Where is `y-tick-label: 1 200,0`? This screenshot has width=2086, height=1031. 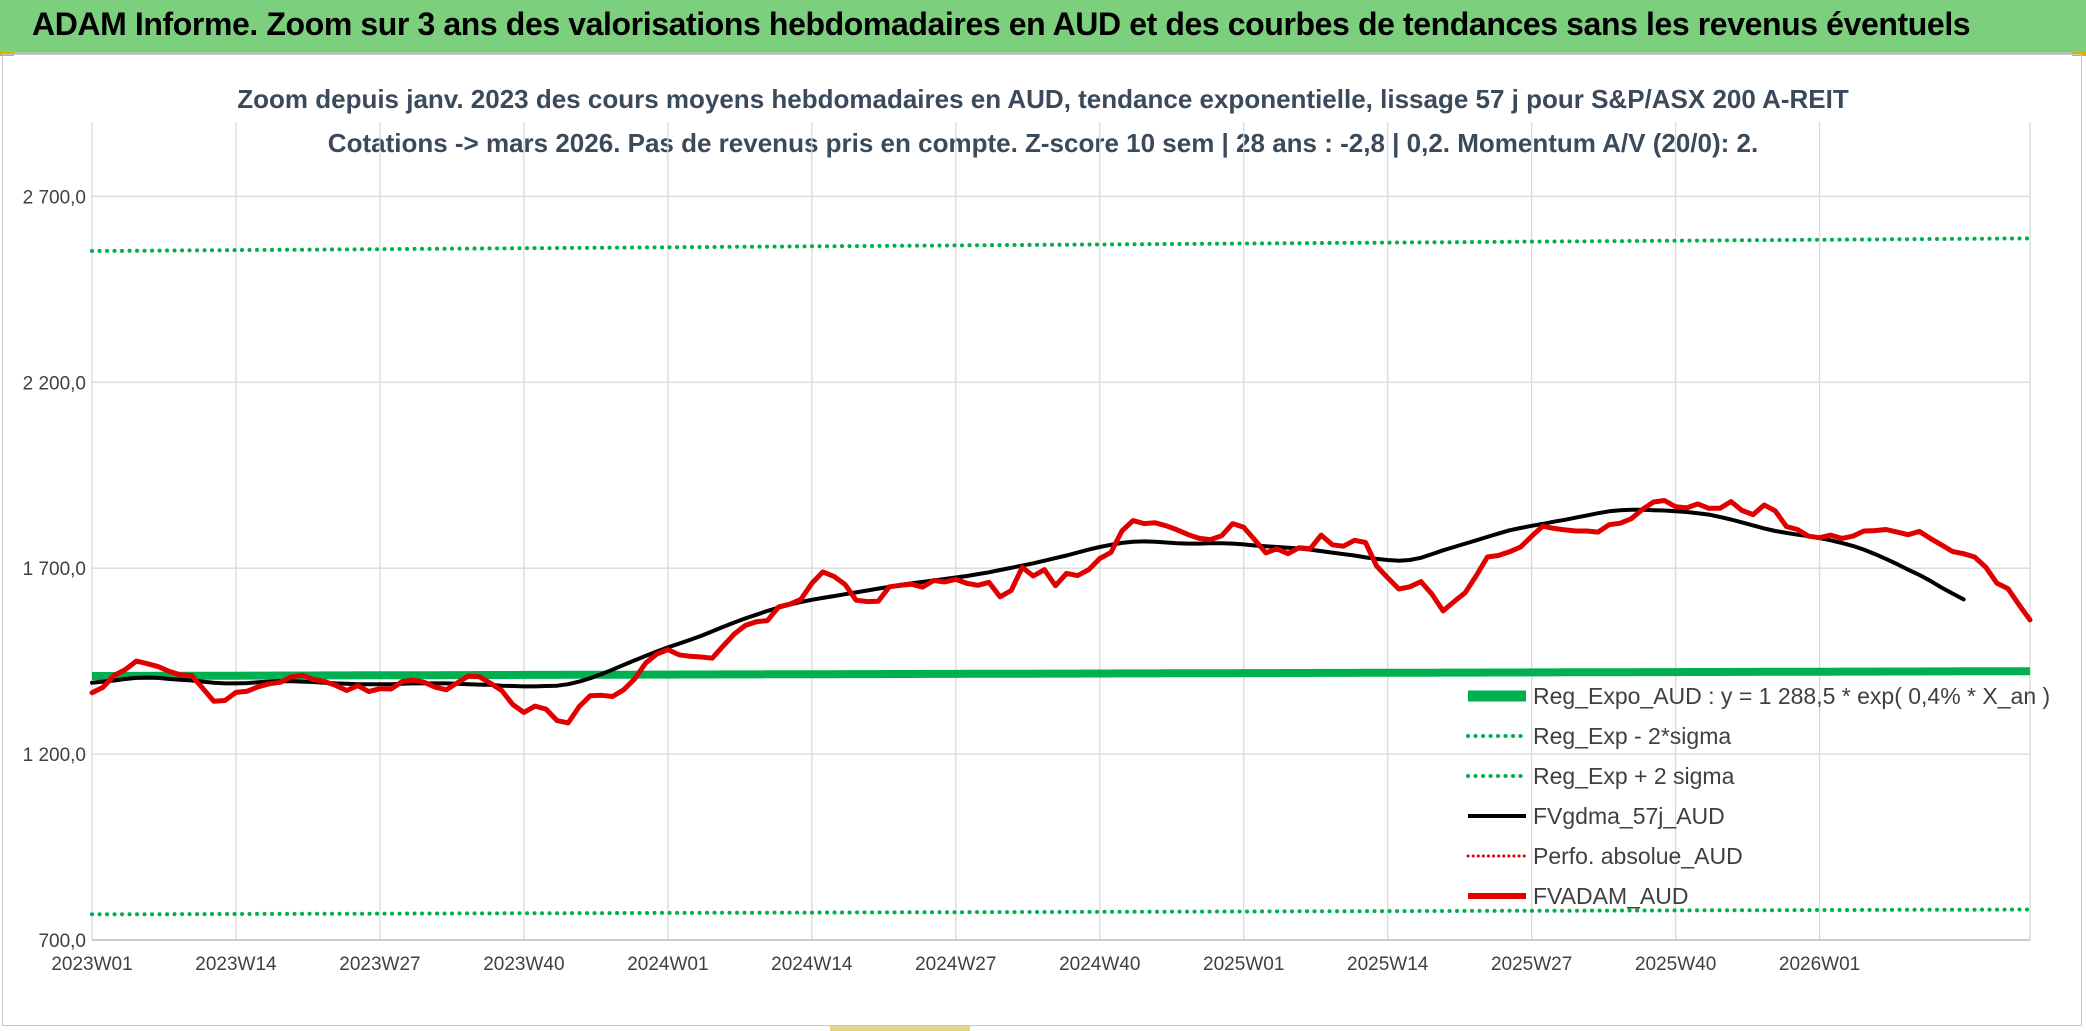
y-tick-label: 1 200,0 is located at coordinates (54, 755).